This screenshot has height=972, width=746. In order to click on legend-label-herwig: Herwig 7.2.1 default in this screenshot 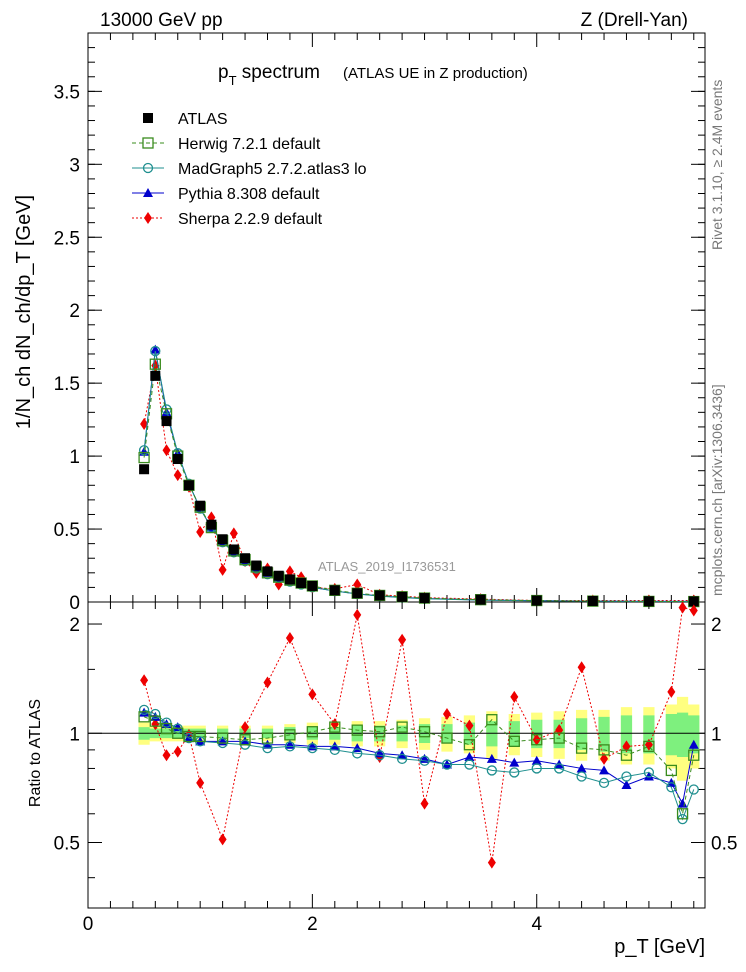, I will do `click(249, 144)`.